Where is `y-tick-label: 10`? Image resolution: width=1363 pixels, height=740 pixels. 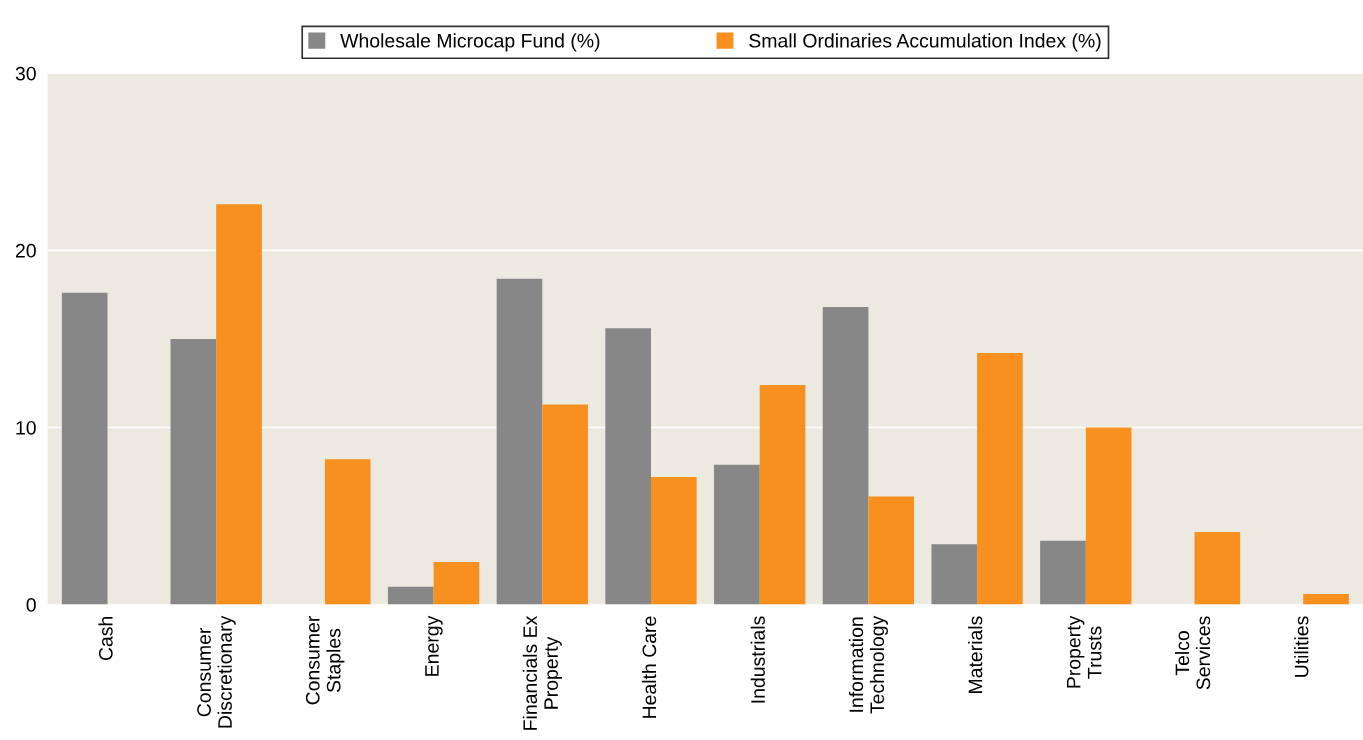
y-tick-label: 10 is located at coordinates (26, 427).